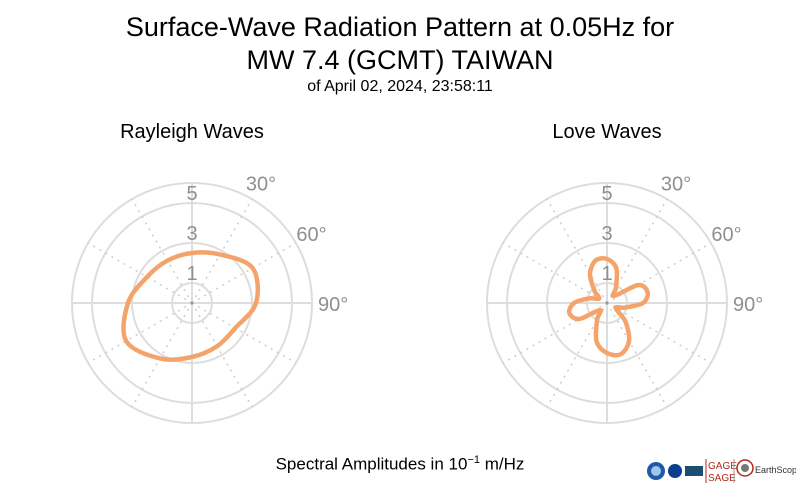 The image size is (800, 496). Describe the element at coordinates (400, 86) in the screenshot. I see `chart-subtitle: of April 02, 2024, 23:58:11` at that location.